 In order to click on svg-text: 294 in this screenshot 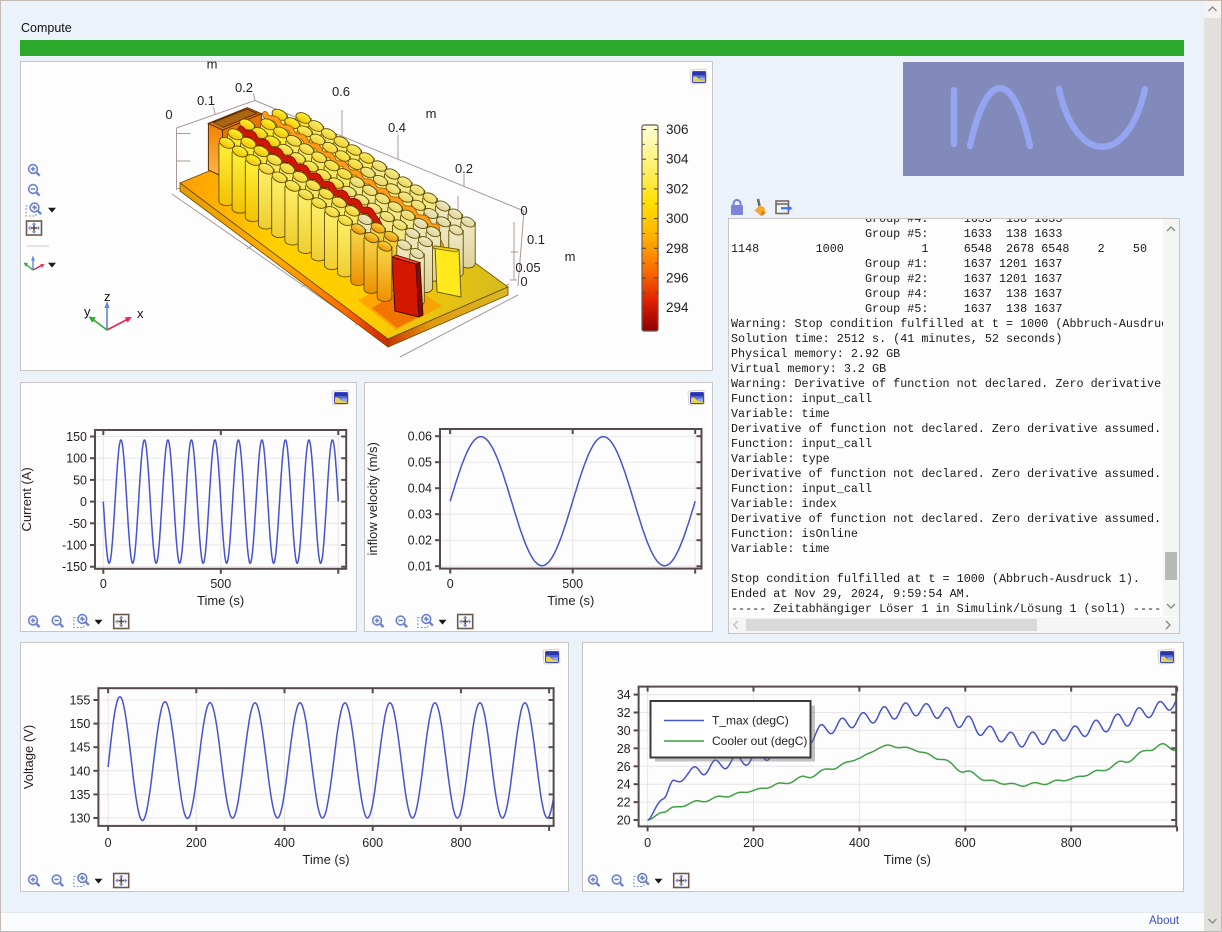, I will do `click(677, 307)`.